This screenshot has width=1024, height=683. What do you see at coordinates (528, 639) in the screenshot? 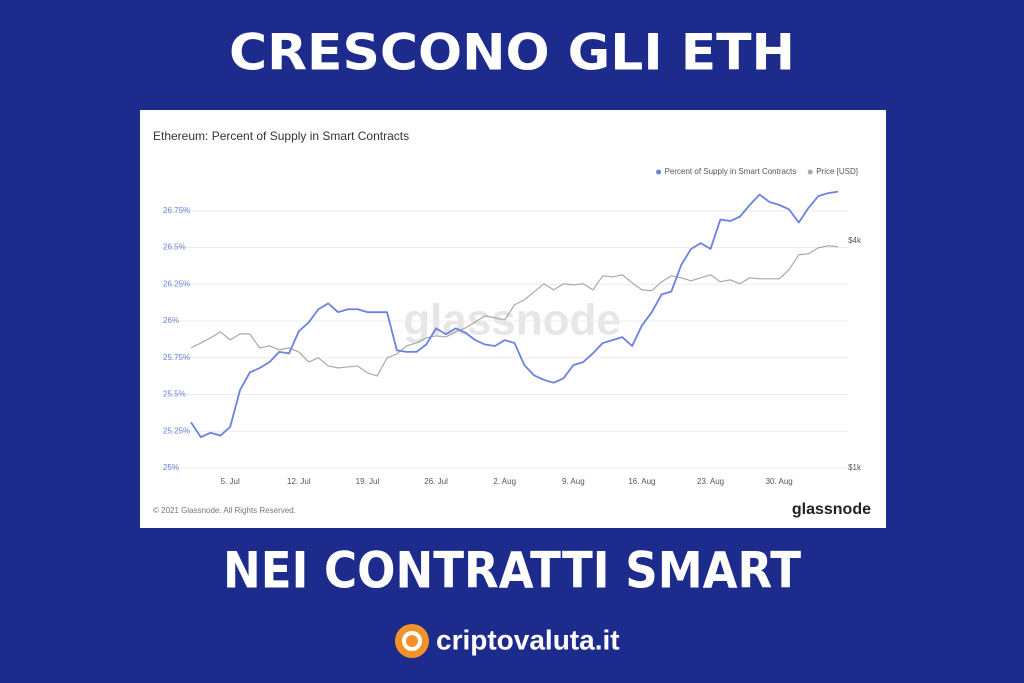
I see `brand: criptovaluta.it` at bounding box center [528, 639].